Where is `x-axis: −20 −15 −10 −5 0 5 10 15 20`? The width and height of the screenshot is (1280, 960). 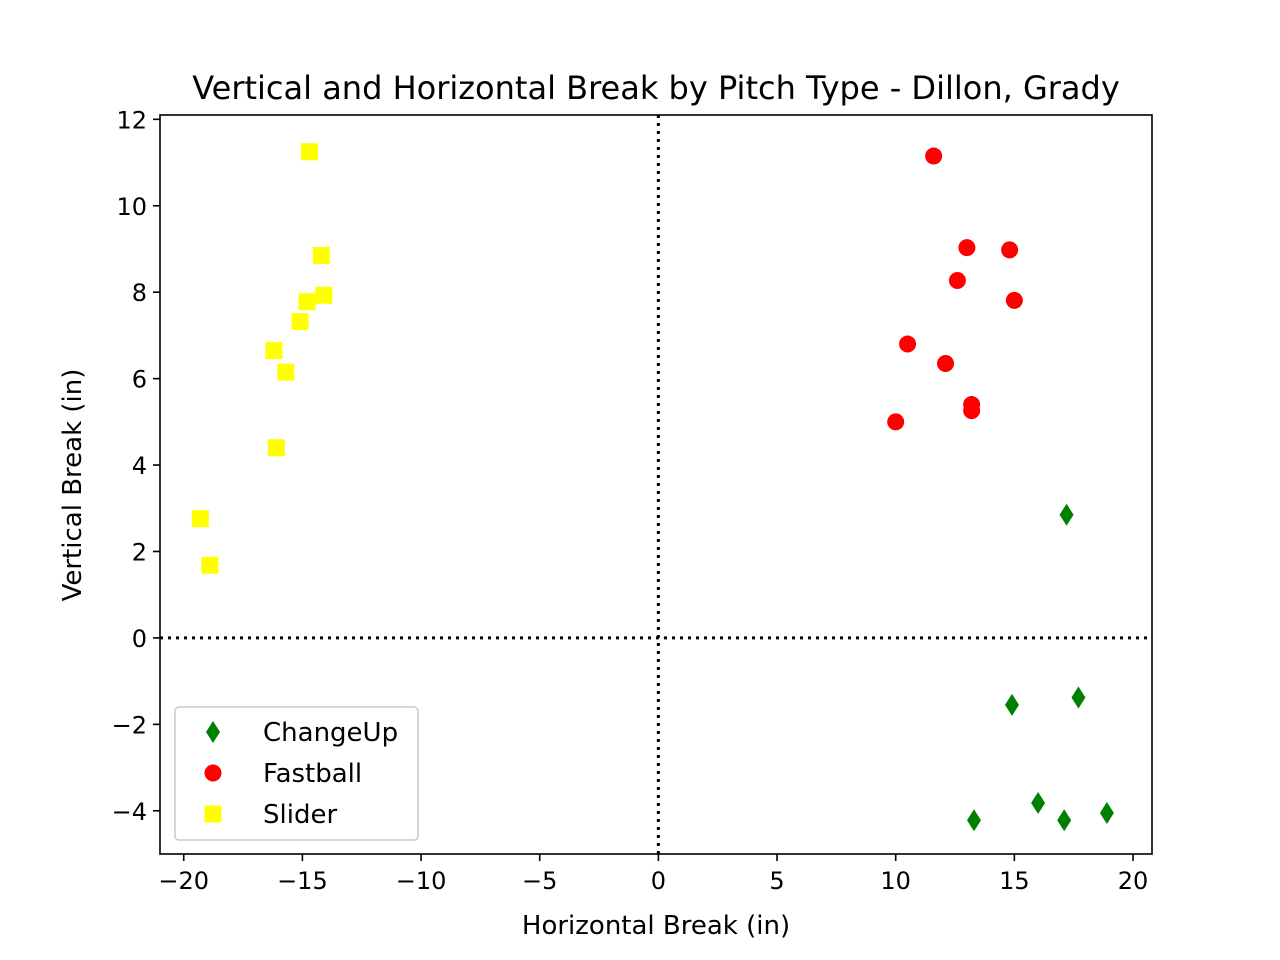
x-axis: −20 −15 −10 −5 0 5 10 15 20 is located at coordinates (653, 874).